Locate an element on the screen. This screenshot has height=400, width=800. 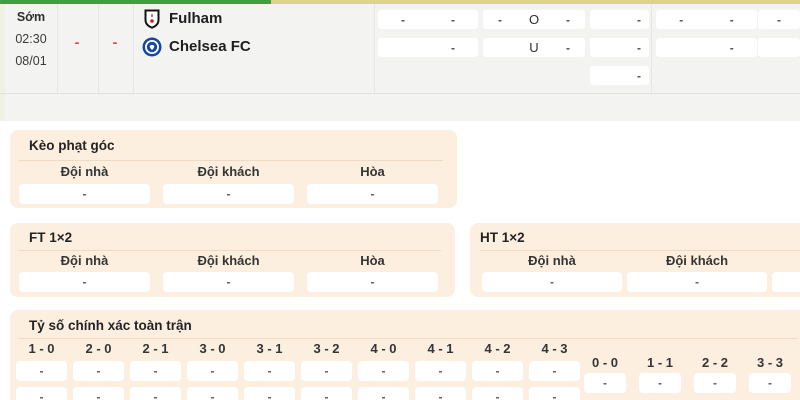
score-column: 4 - 0 - - is located at coordinates (383, 371).